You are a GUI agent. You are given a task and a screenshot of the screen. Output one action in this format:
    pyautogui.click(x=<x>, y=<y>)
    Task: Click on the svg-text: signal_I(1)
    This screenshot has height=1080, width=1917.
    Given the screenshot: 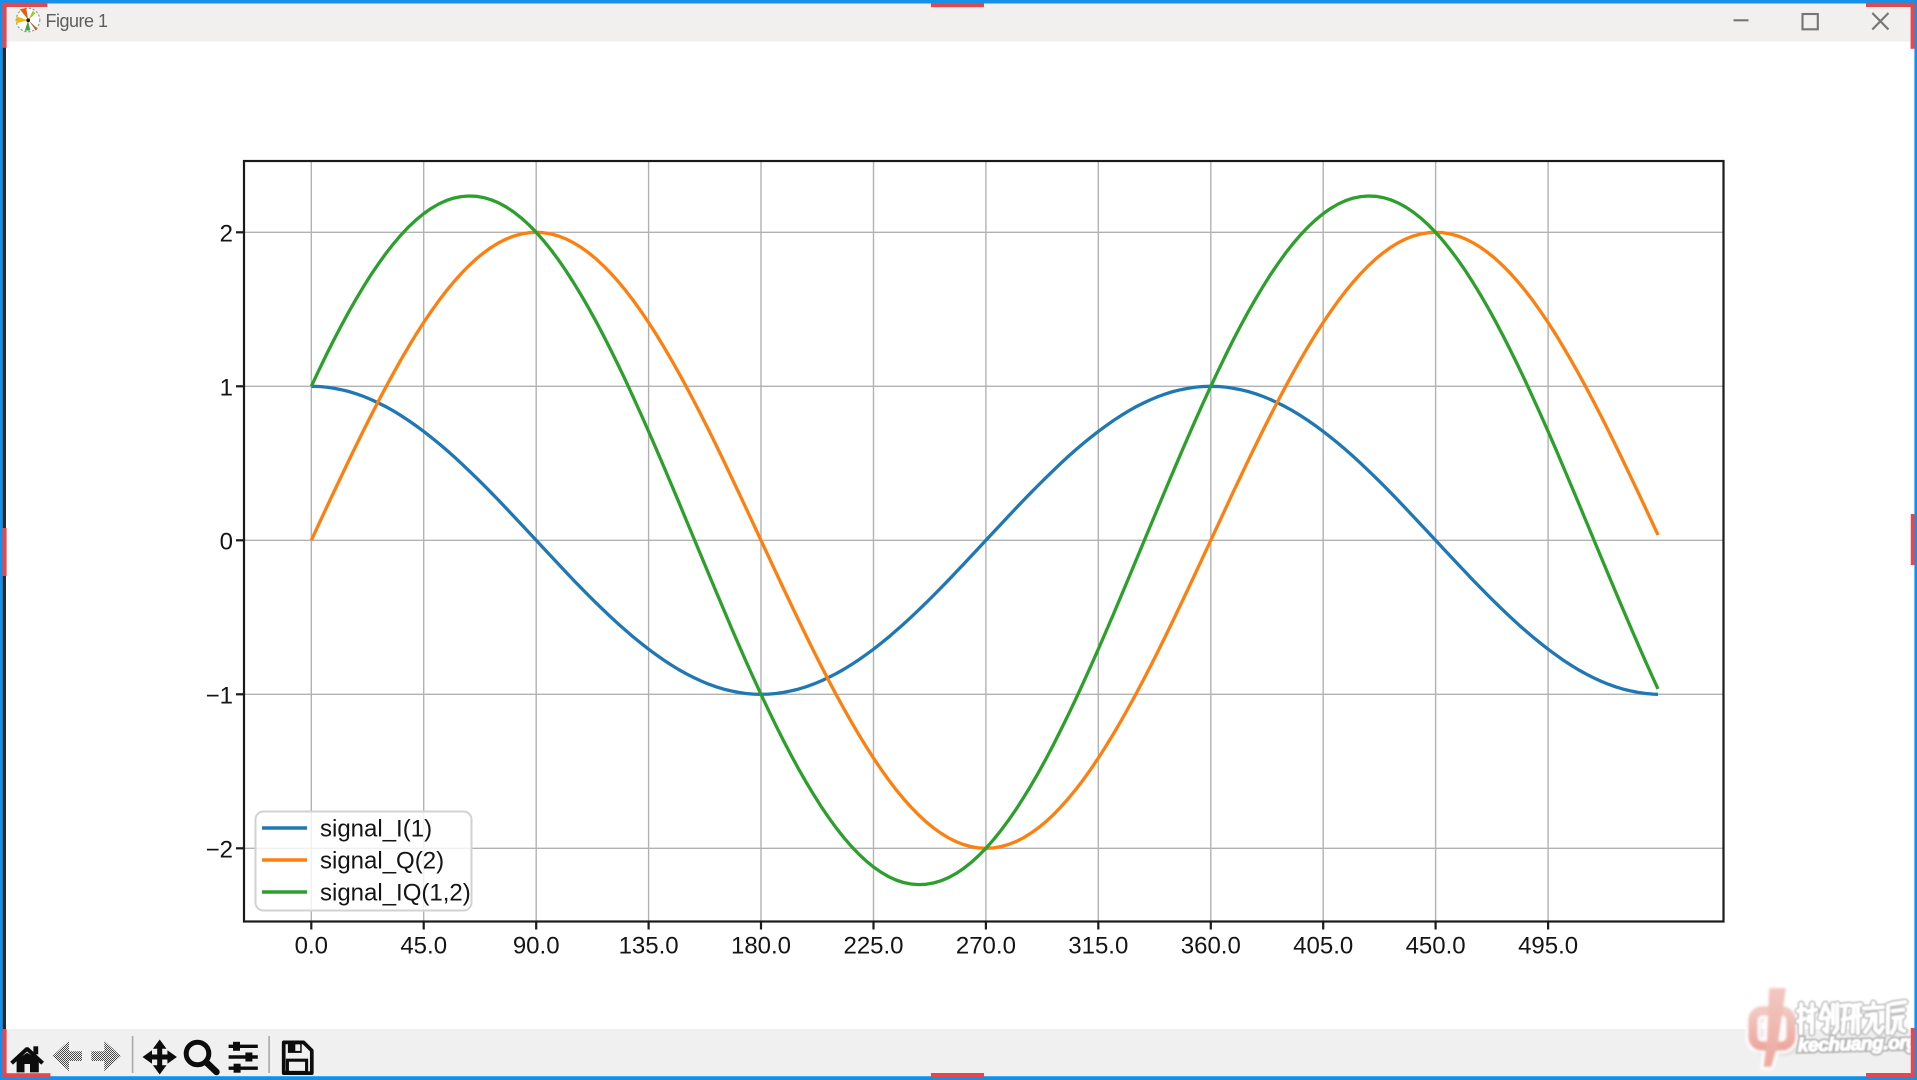 What is the action you would take?
    pyautogui.click(x=376, y=829)
    